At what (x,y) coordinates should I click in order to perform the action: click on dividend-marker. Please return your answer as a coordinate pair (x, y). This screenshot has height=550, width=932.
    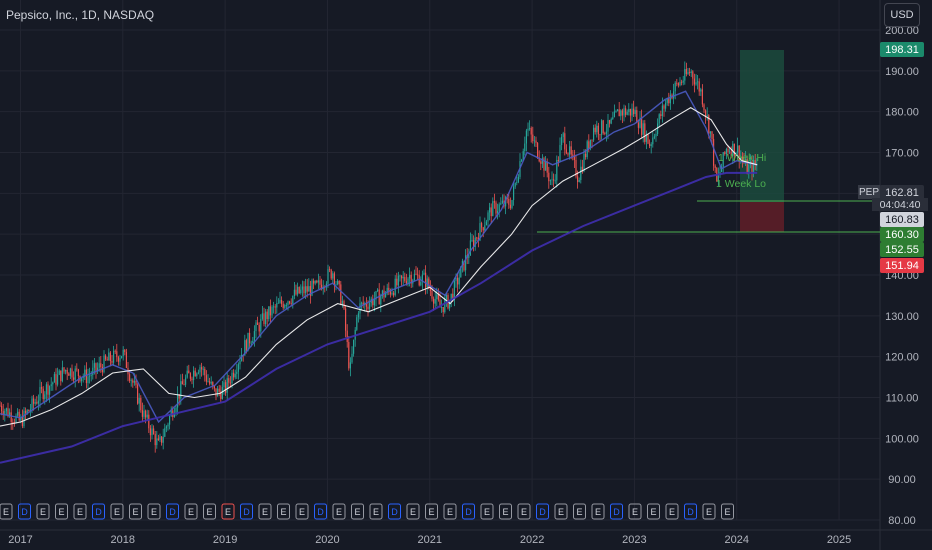
    Looking at the image, I should click on (690, 511).